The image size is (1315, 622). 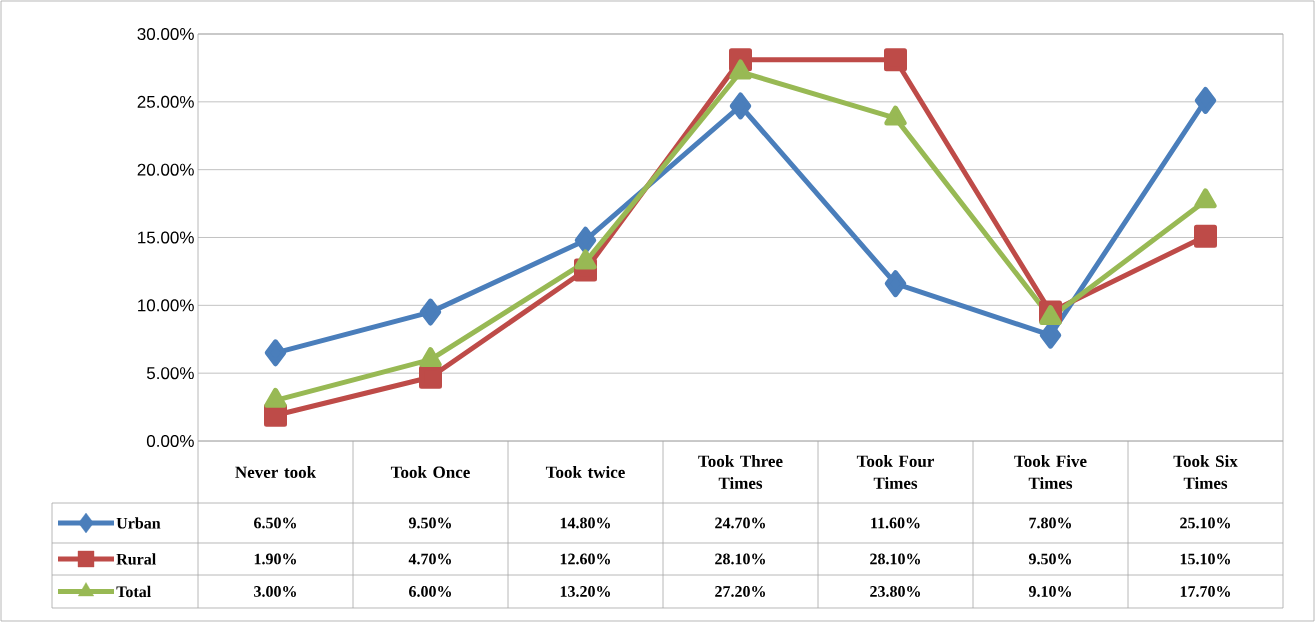 What do you see at coordinates (430, 472) in the screenshot?
I see `x-tick-label: Took Once` at bounding box center [430, 472].